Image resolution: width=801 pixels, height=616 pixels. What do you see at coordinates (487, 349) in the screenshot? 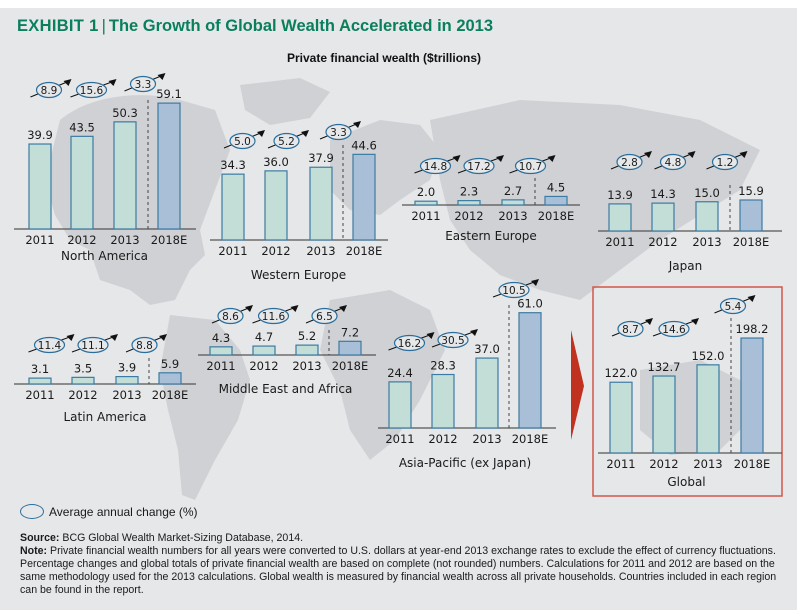
I see `value-label: 37.0` at bounding box center [487, 349].